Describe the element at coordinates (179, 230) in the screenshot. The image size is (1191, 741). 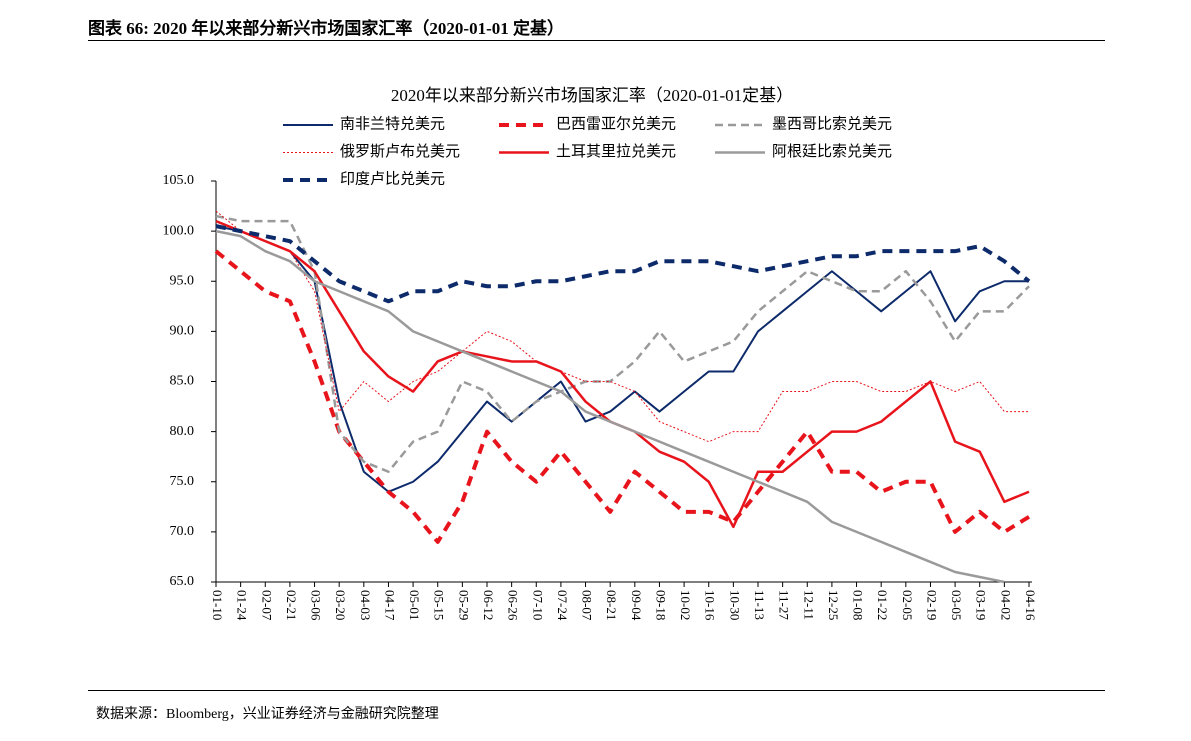
I see `y-tick-label: 100.0` at that location.